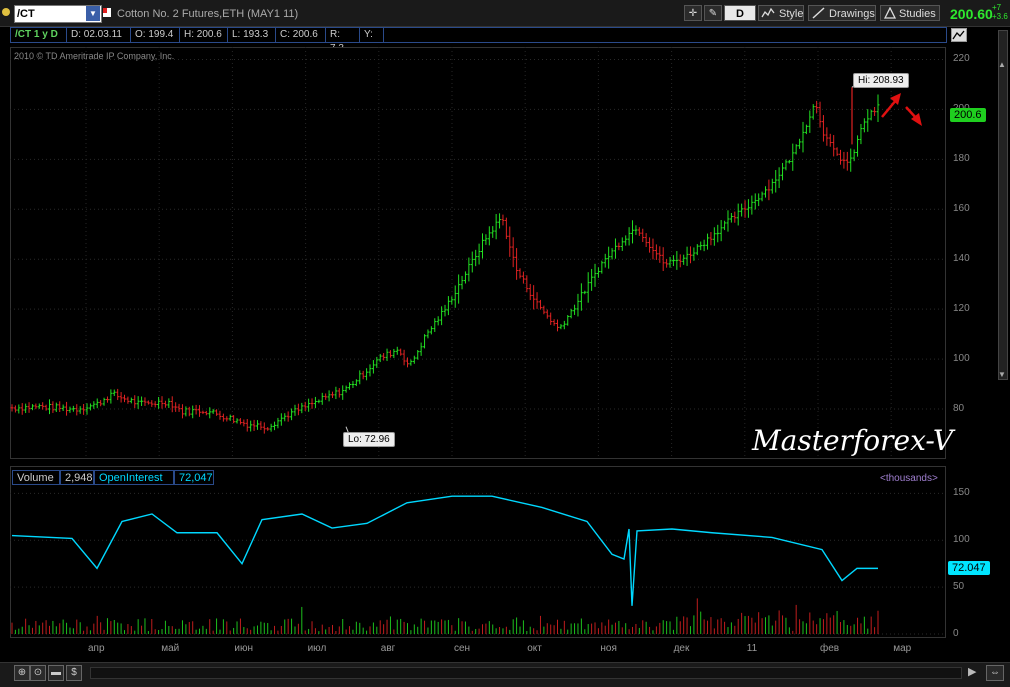  What do you see at coordinates (961, 159) in the screenshot?
I see `price-tick-label: 180` at bounding box center [961, 159].